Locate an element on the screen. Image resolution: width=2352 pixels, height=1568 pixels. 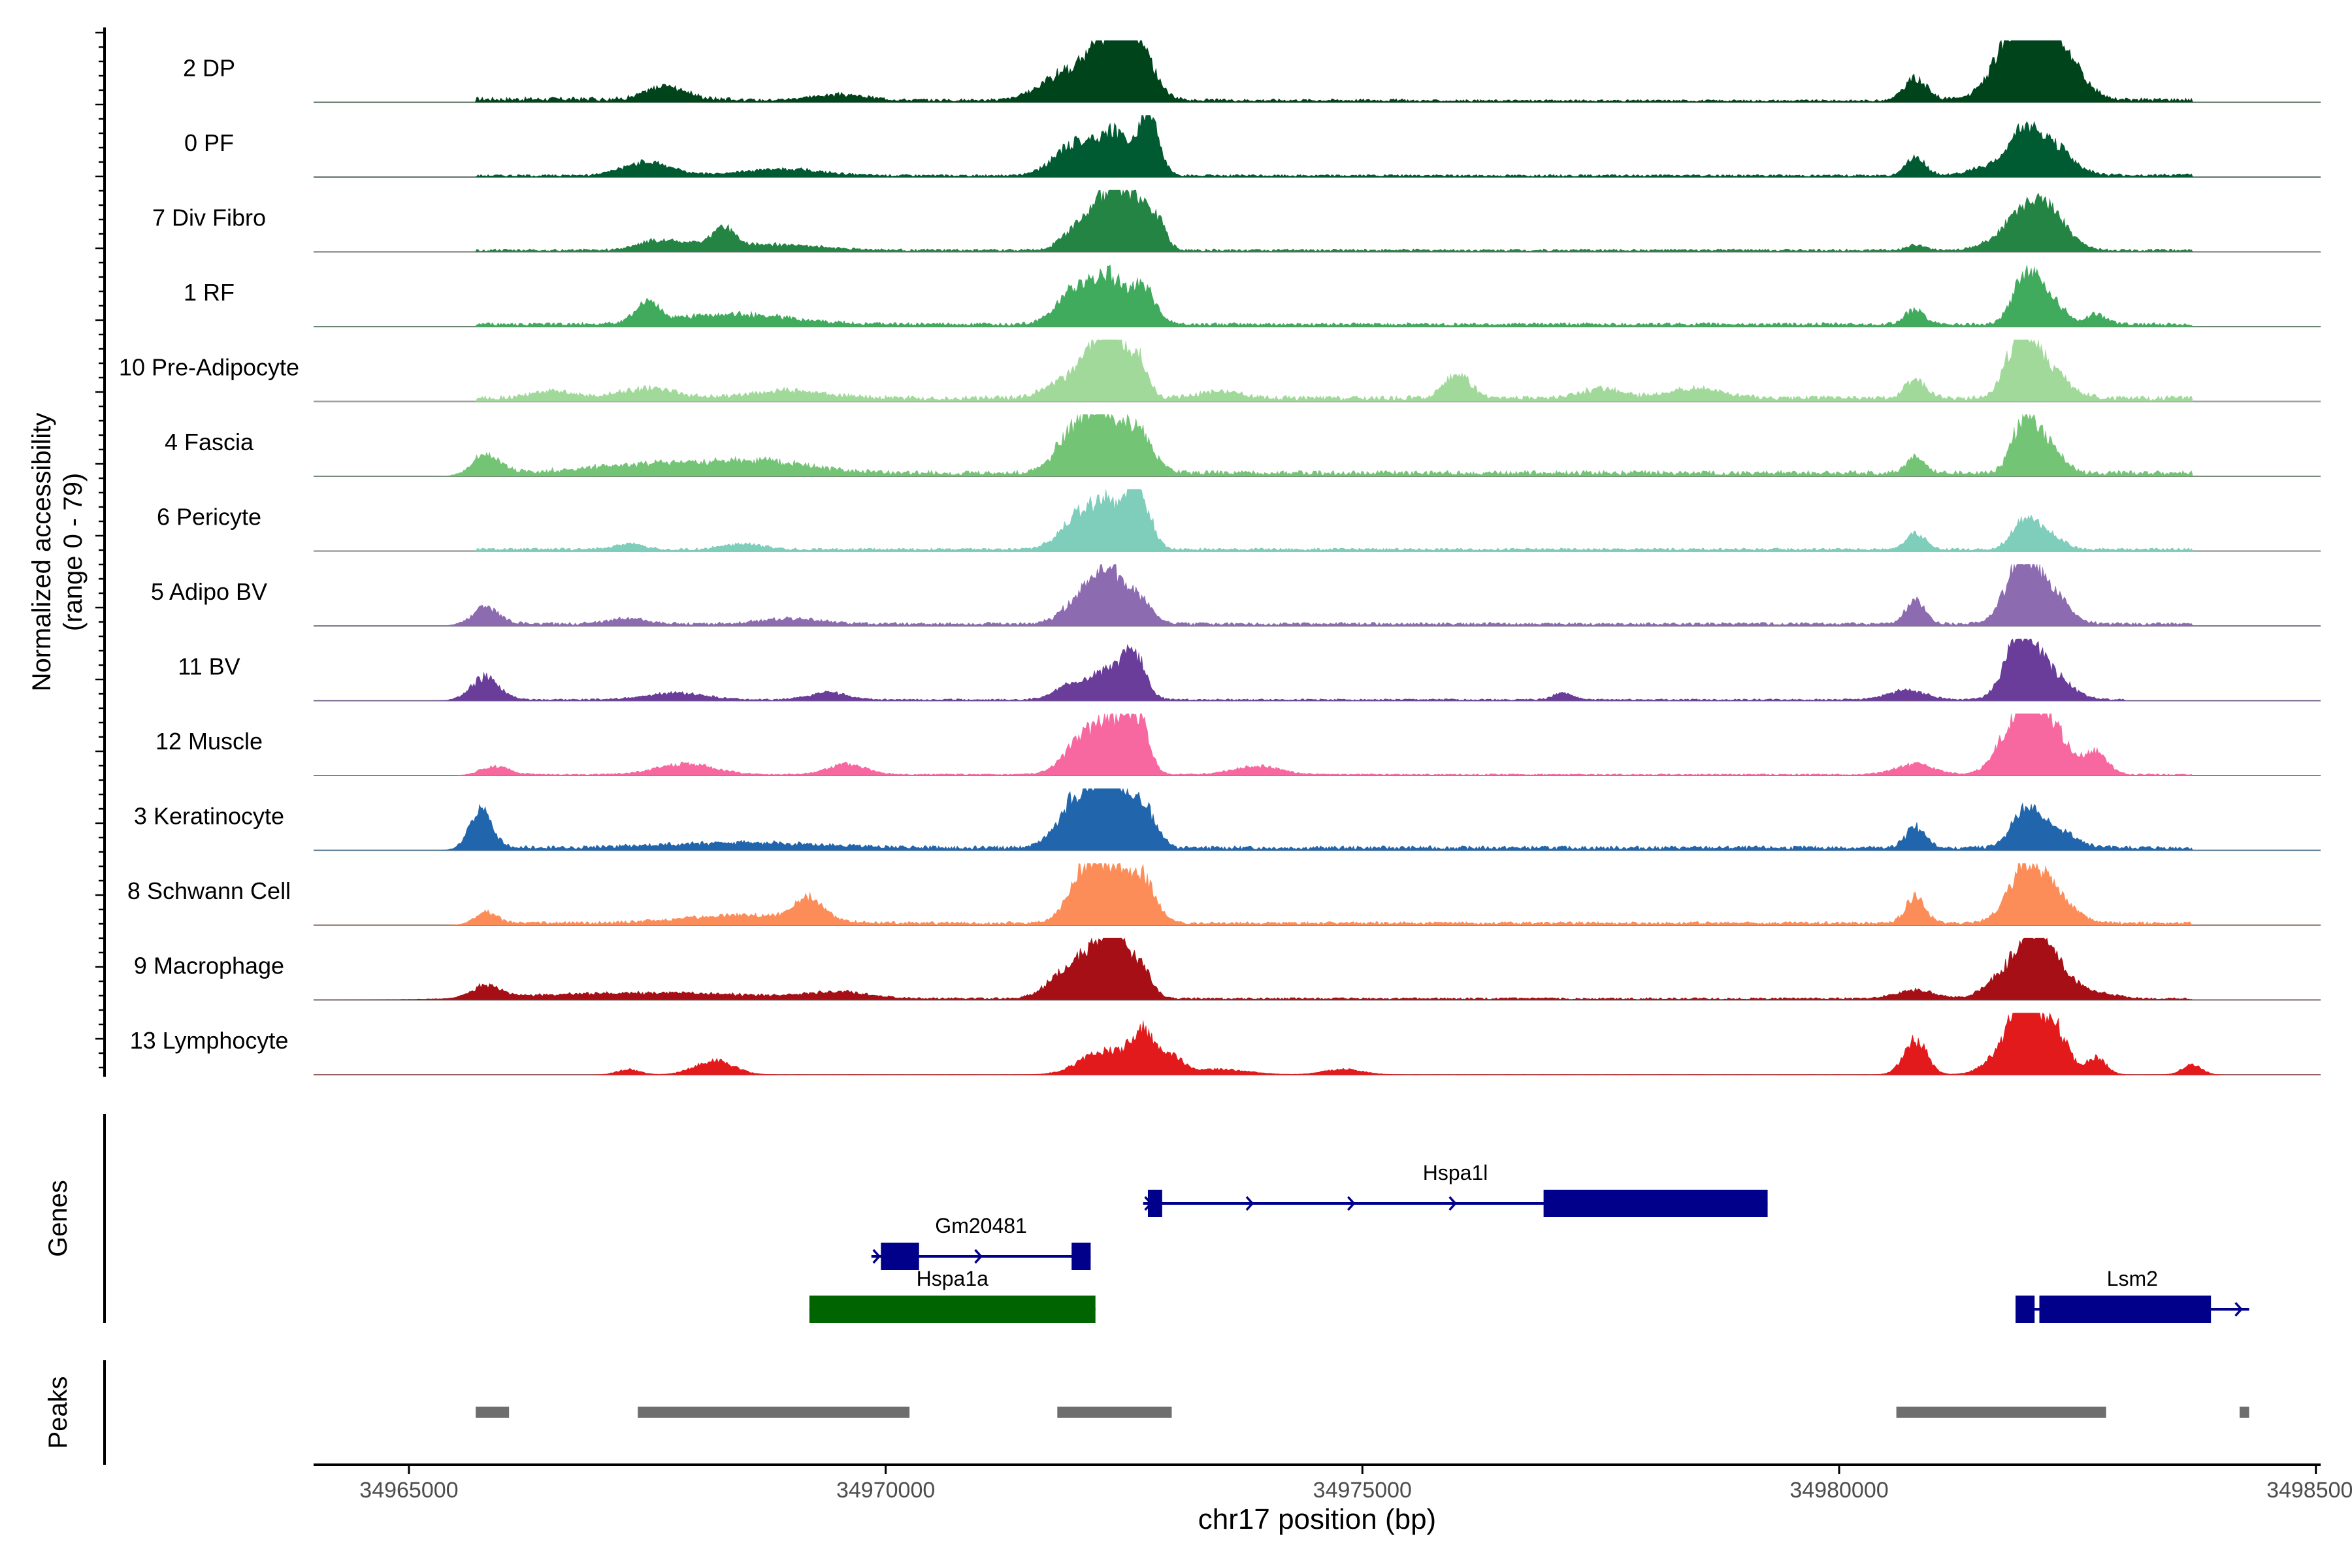
track-label: 3 Keratinocyte is located at coordinates (209, 816).